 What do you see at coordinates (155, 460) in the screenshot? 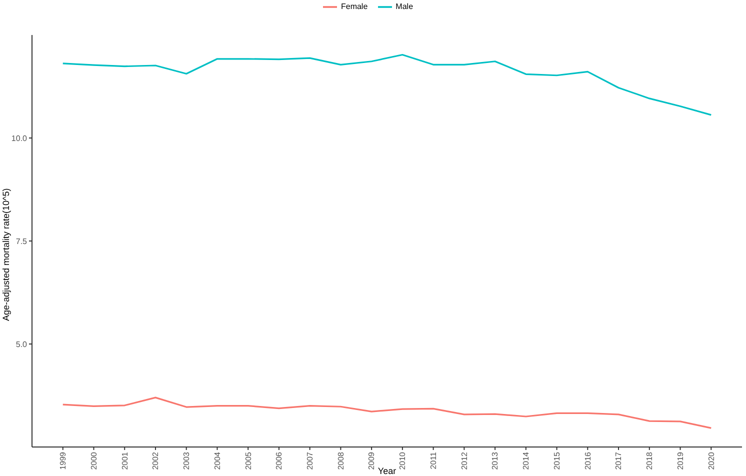
I see `x-tick-label: 2002` at bounding box center [155, 460].